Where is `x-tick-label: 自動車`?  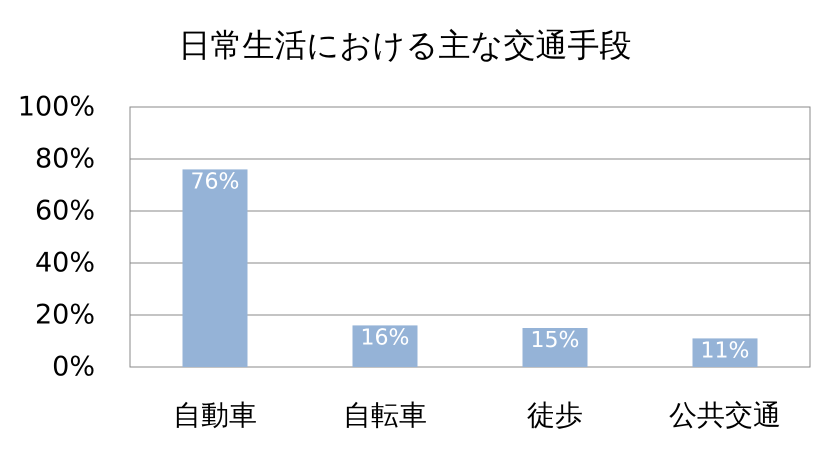
x-tick-label: 自動車 is located at coordinates (215, 415).